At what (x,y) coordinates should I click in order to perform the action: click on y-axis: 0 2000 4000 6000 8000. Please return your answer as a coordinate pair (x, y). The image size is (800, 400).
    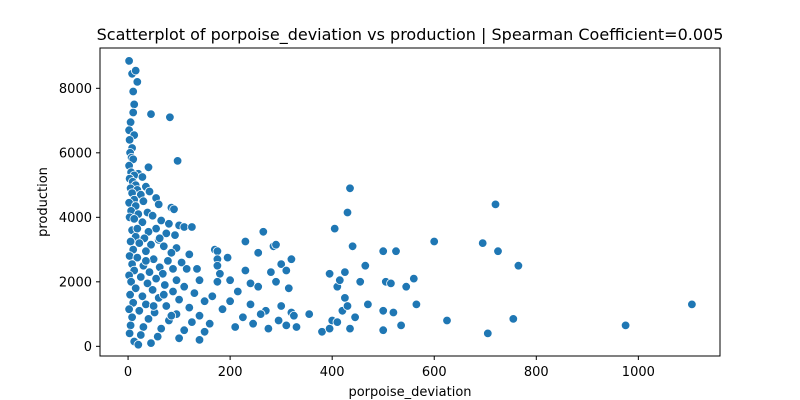
    Looking at the image, I should click on (79, 218).